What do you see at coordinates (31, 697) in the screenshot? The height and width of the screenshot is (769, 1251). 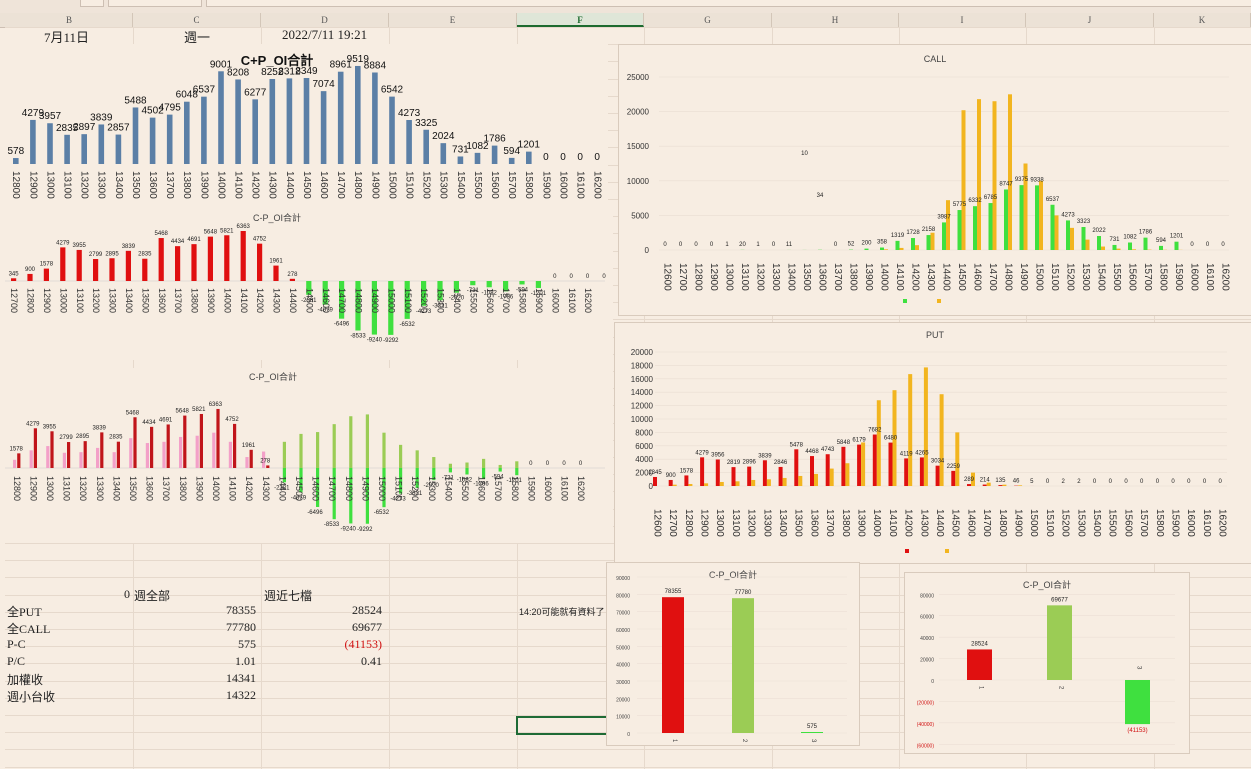 I see `summary-row-label: 週小台收` at bounding box center [31, 697].